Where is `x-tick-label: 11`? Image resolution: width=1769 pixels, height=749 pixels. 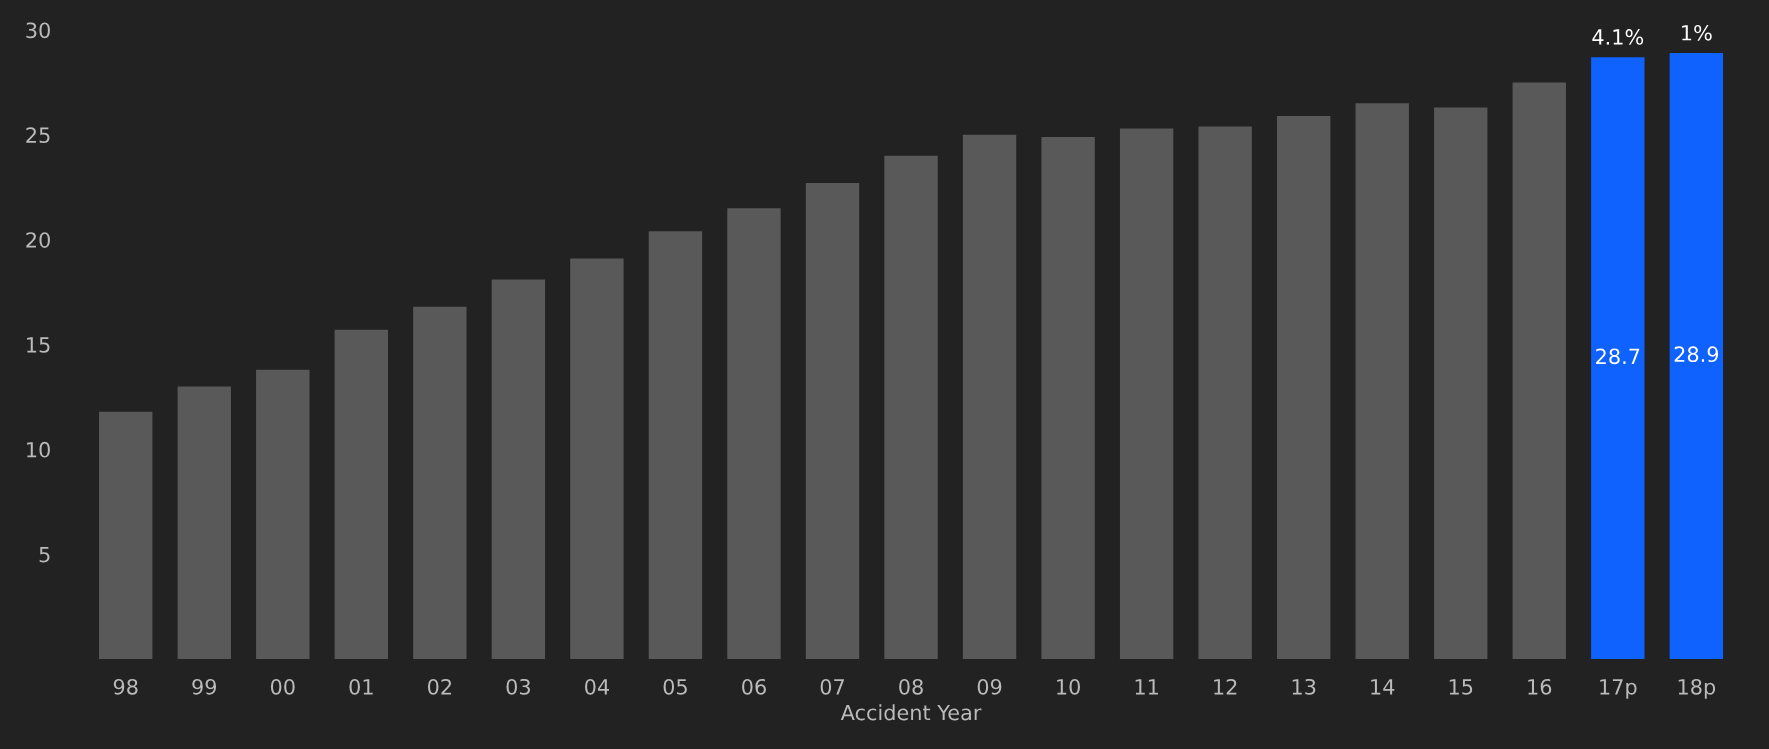
x-tick-label: 11 is located at coordinates (1146, 687).